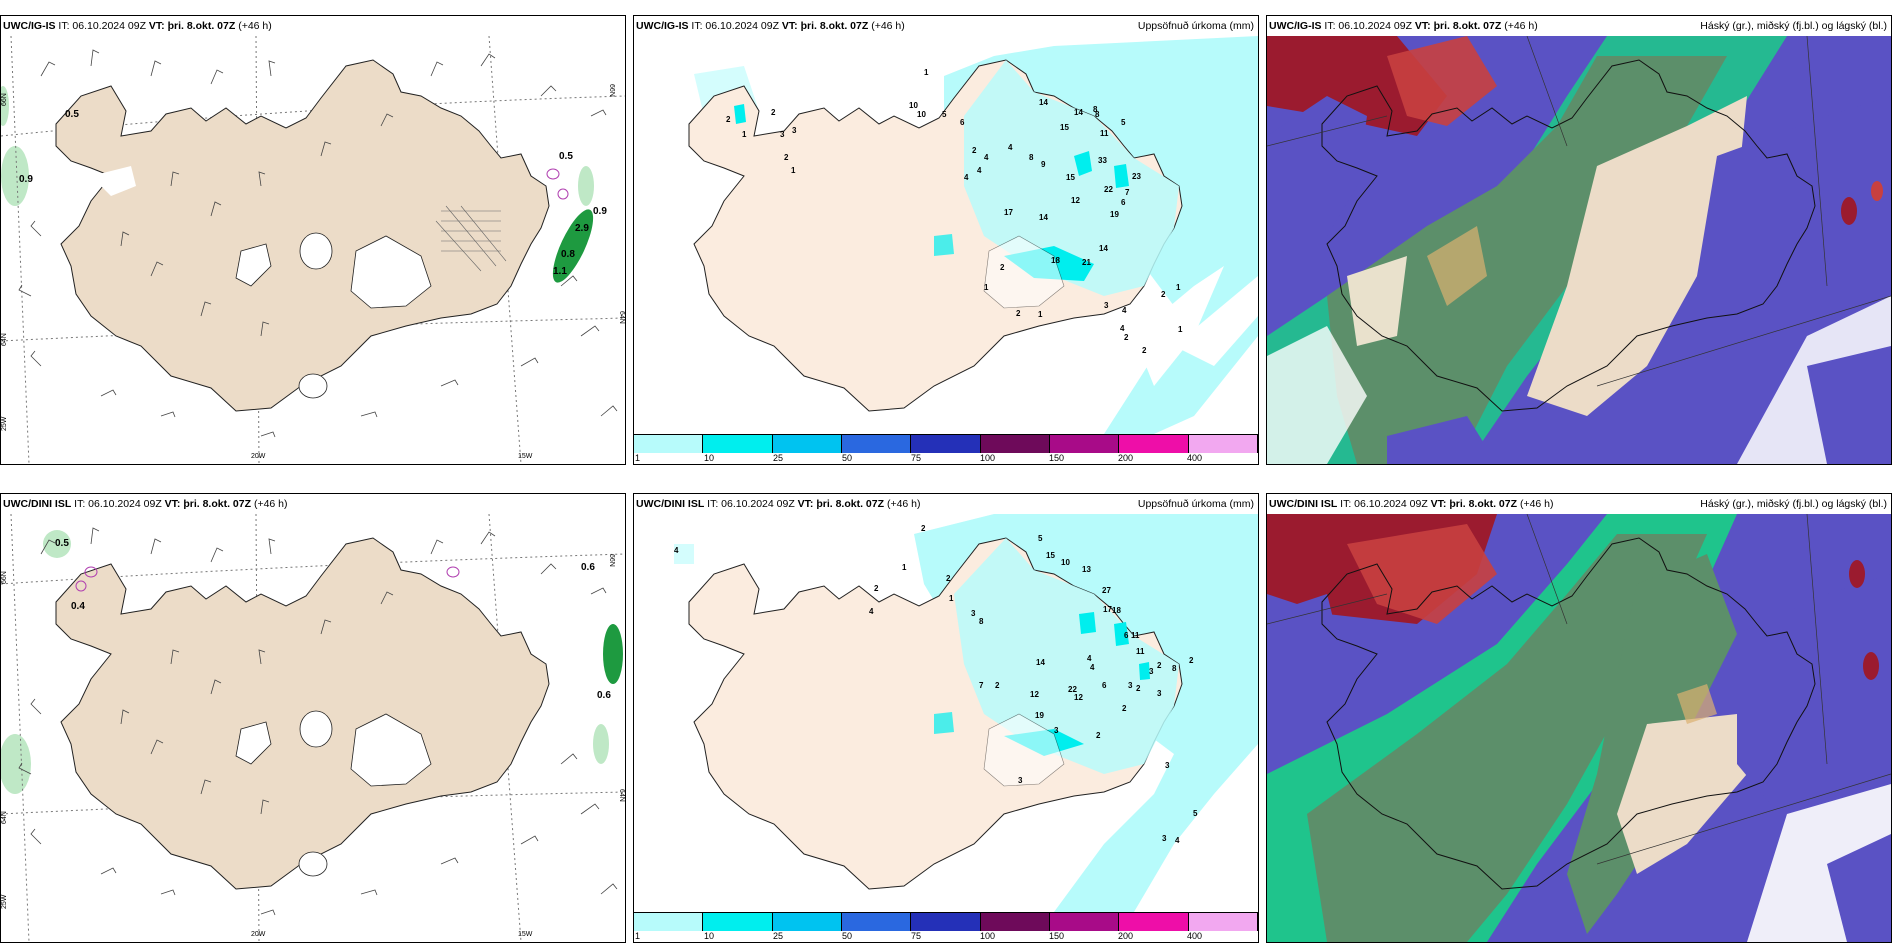  I want to click on precip-value: 19, so click(1114, 214).